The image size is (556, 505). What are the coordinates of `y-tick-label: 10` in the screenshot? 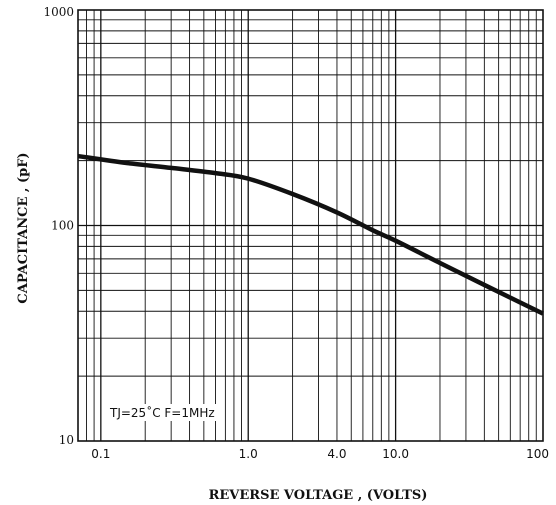 It's located at (66, 440).